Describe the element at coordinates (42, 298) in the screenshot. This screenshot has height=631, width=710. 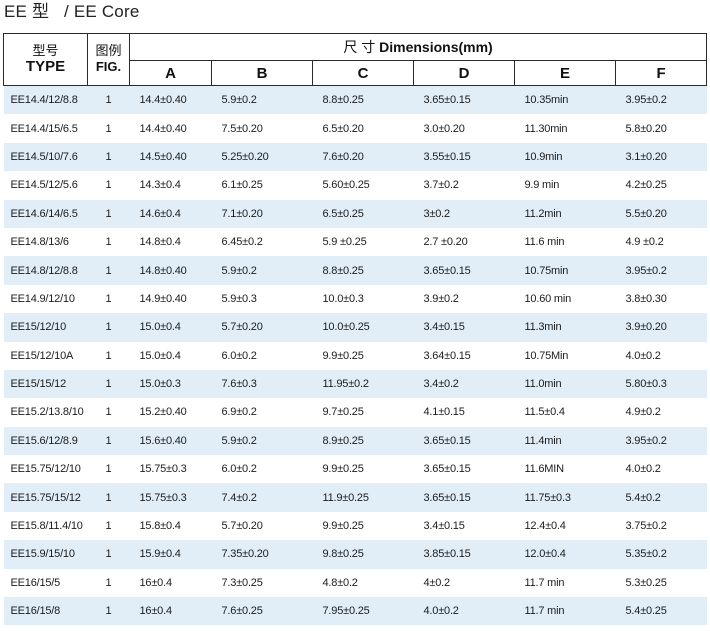
I see `cell-type: EE14.9/12/10` at that location.